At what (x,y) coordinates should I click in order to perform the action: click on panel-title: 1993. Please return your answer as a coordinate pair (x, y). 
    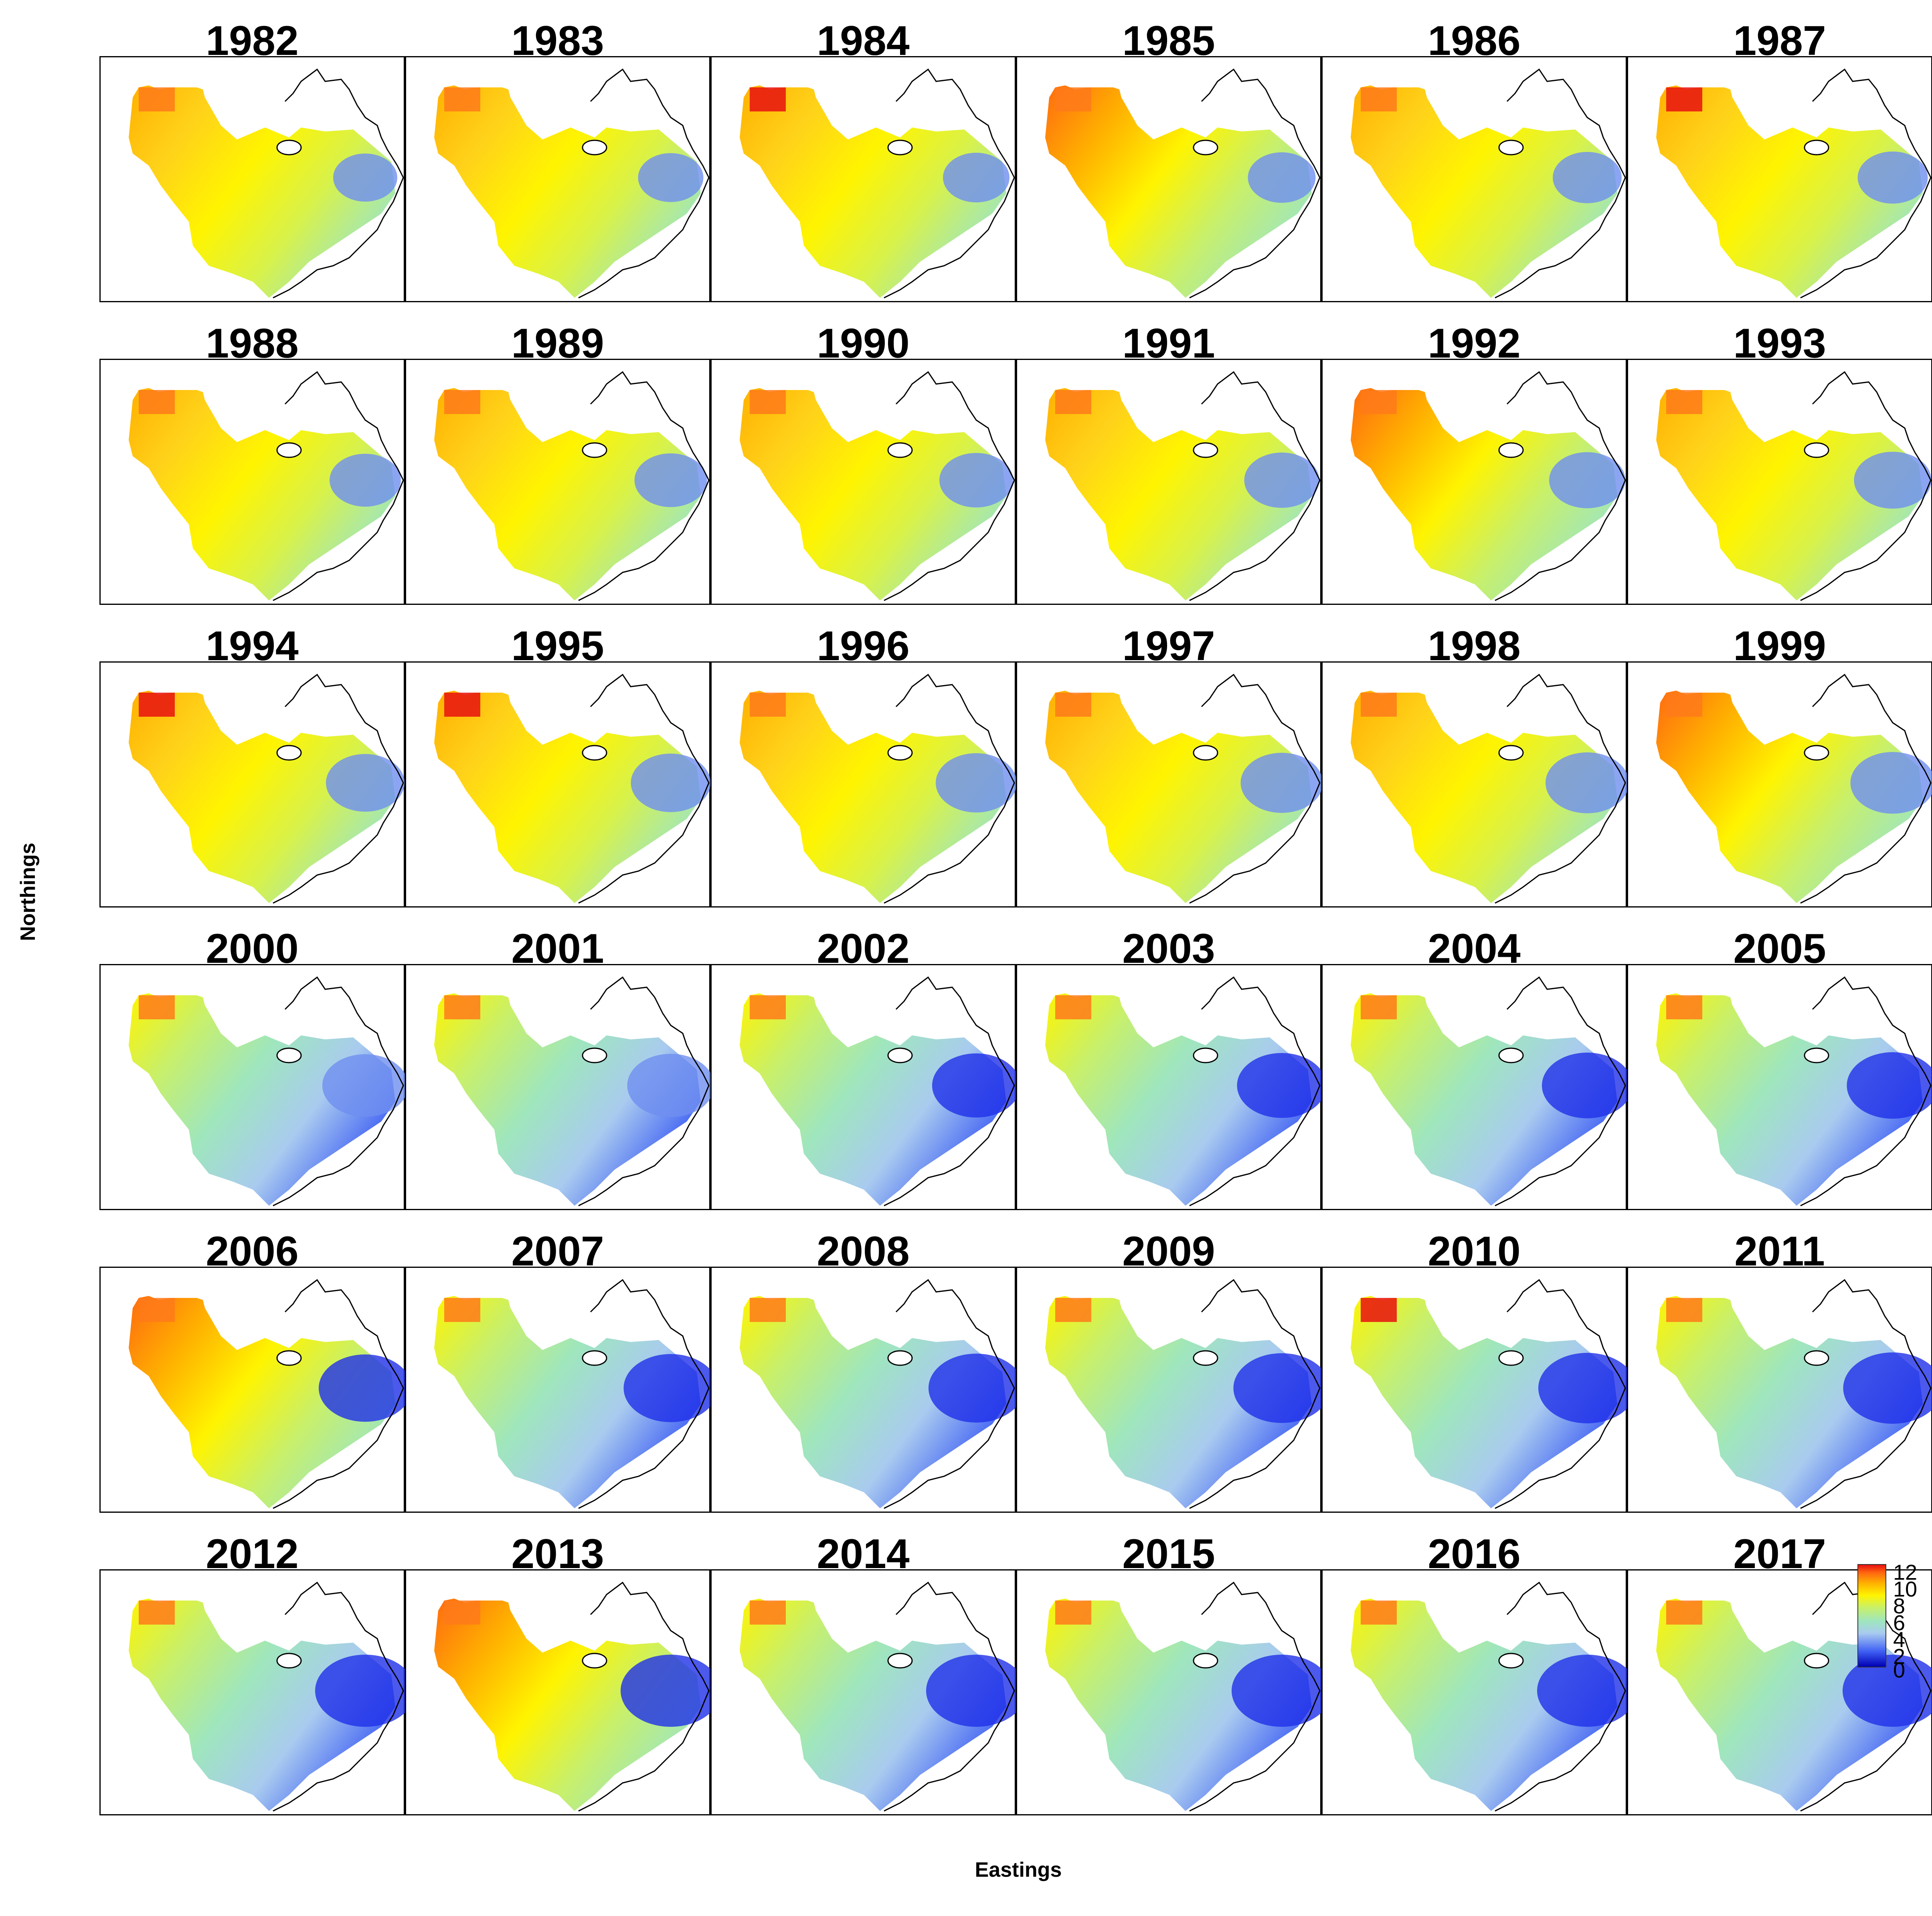
    Looking at the image, I should click on (1779, 343).